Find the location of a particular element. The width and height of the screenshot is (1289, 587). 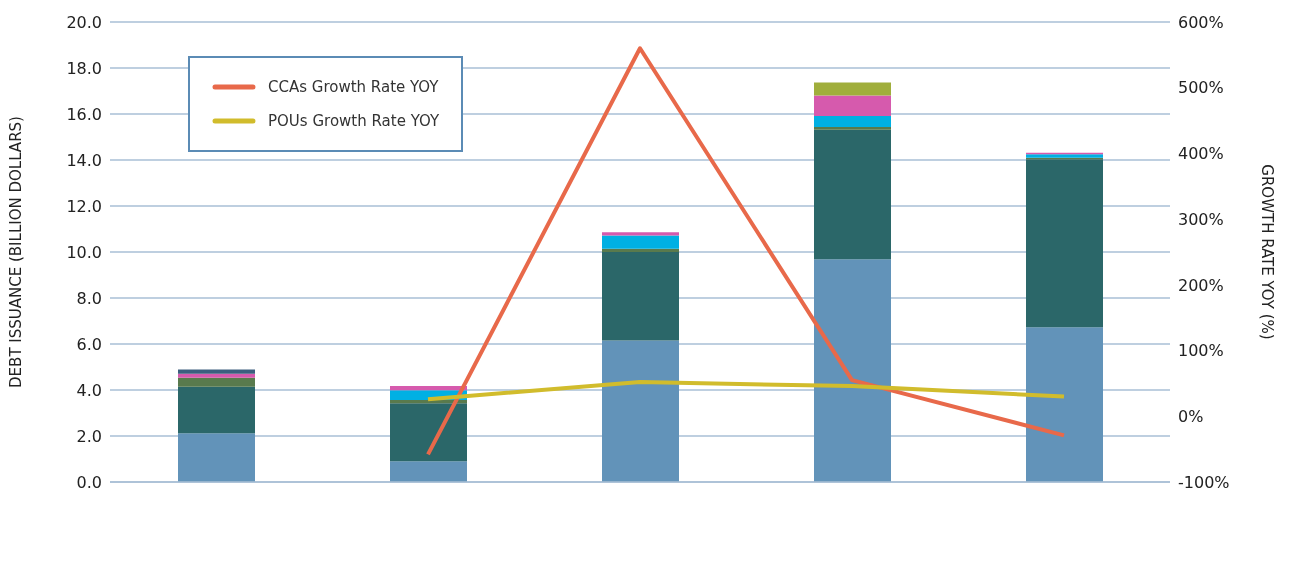

y-tick-label: 12.0 is located at coordinates (84, 206).